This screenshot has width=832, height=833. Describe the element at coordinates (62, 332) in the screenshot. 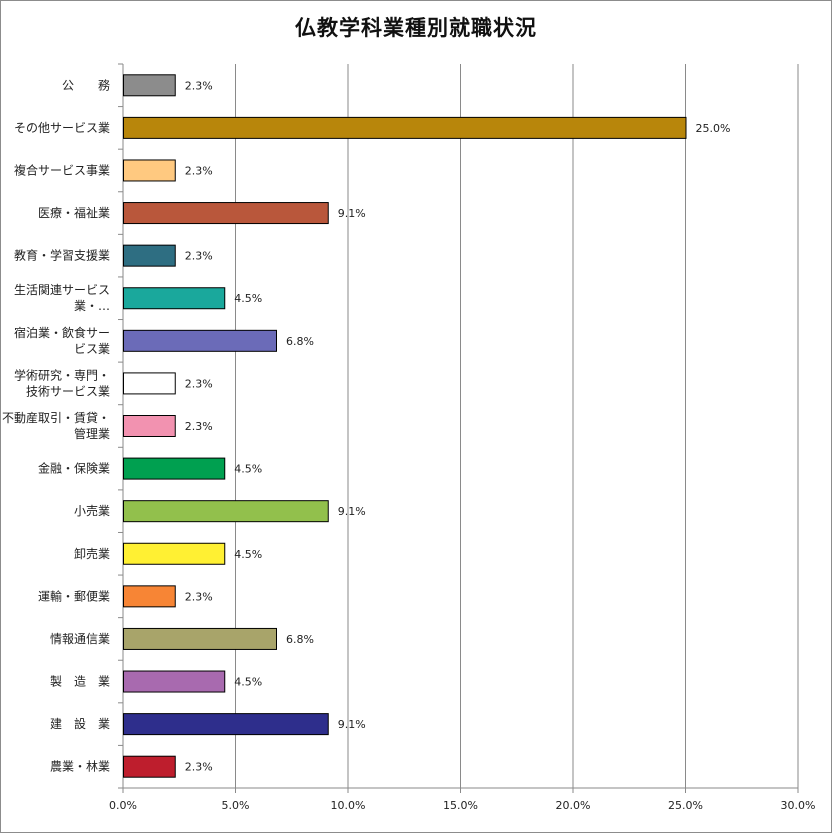

I see `category-label: 宿泊業・飲食サー` at that location.